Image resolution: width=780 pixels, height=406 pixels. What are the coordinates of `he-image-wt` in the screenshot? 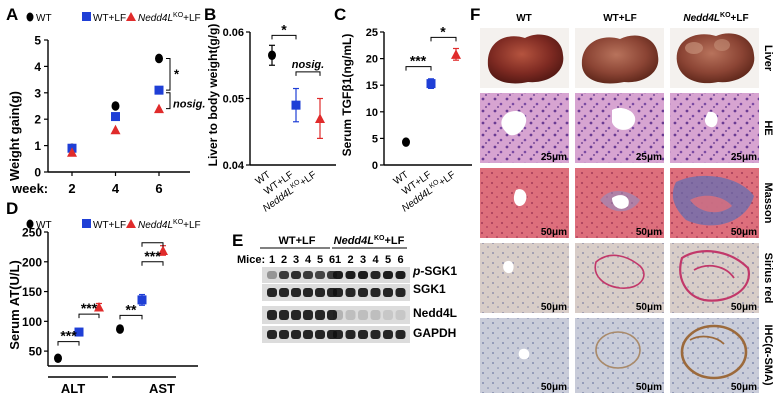 It's located at (524, 128).